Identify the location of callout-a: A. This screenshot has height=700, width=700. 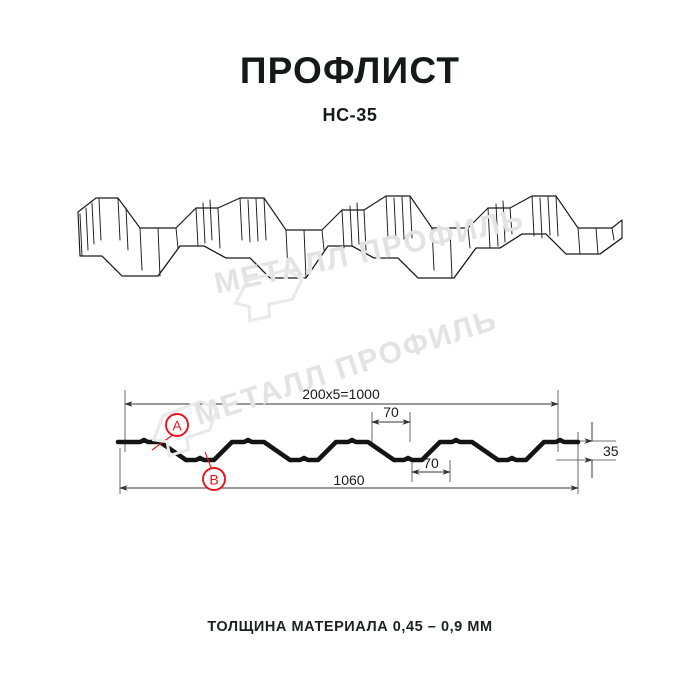
(177, 425).